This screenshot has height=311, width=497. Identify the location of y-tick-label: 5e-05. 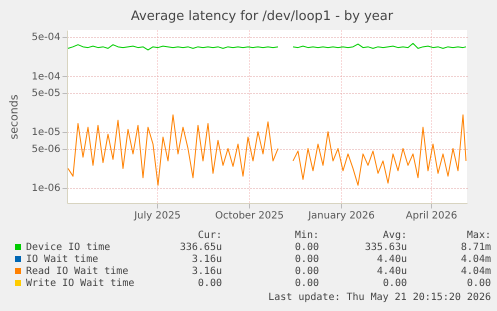
(46, 94).